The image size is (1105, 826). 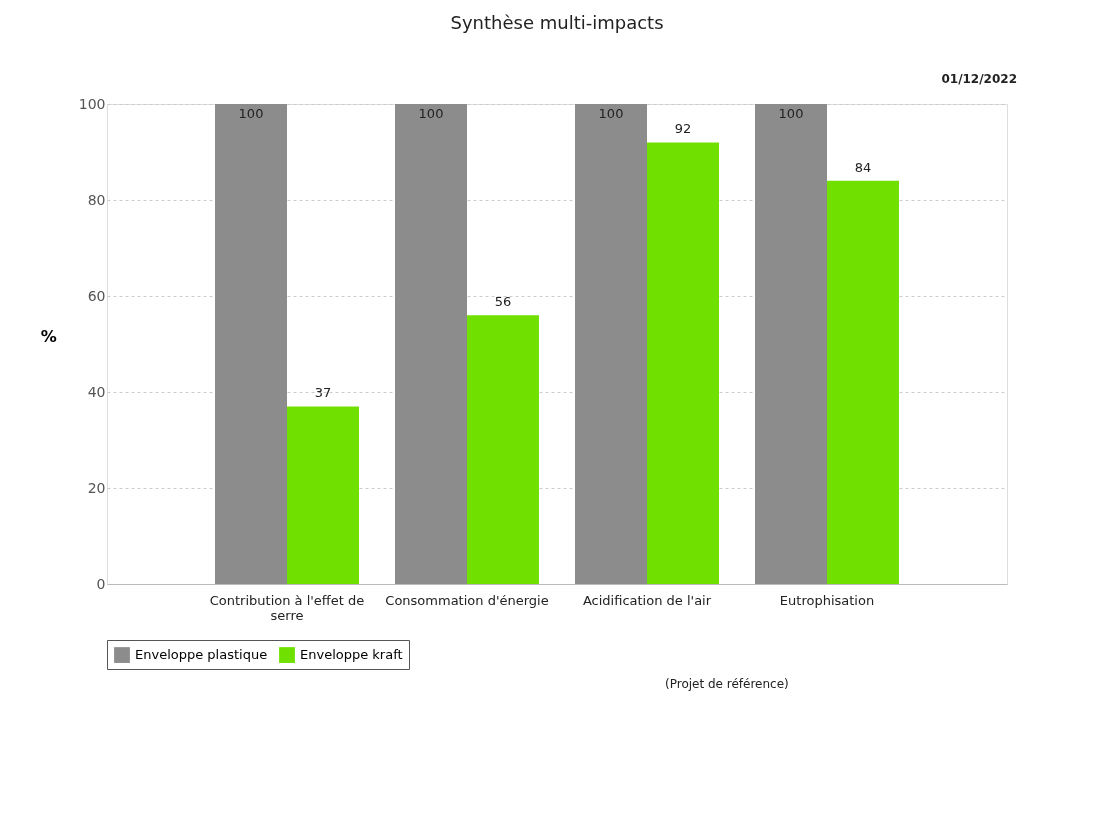 What do you see at coordinates (201, 655) in the screenshot?
I see `legend-label: Enveloppe plastique` at bounding box center [201, 655].